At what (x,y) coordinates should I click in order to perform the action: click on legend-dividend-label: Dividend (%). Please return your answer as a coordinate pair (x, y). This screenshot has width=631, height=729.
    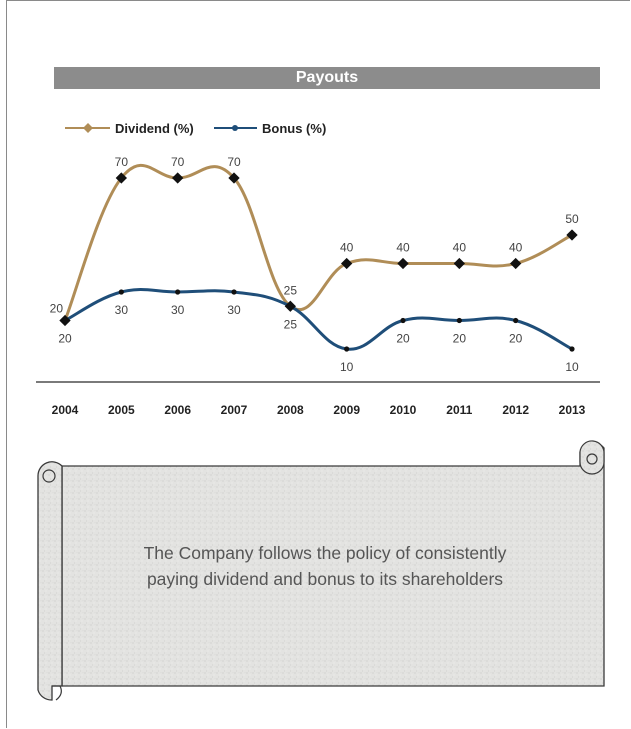
    Looking at the image, I should click on (154, 128).